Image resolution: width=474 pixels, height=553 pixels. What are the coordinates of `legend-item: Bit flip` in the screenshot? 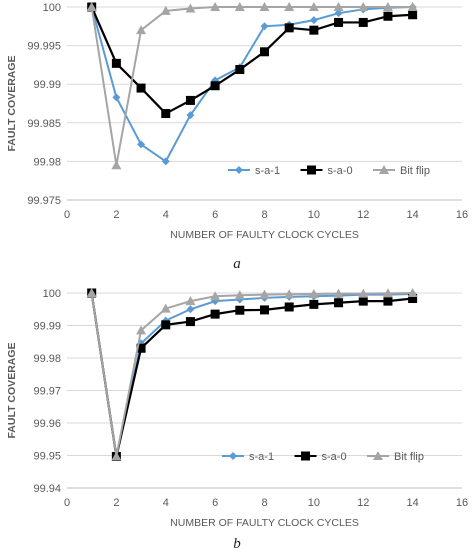 It's located at (395, 457).